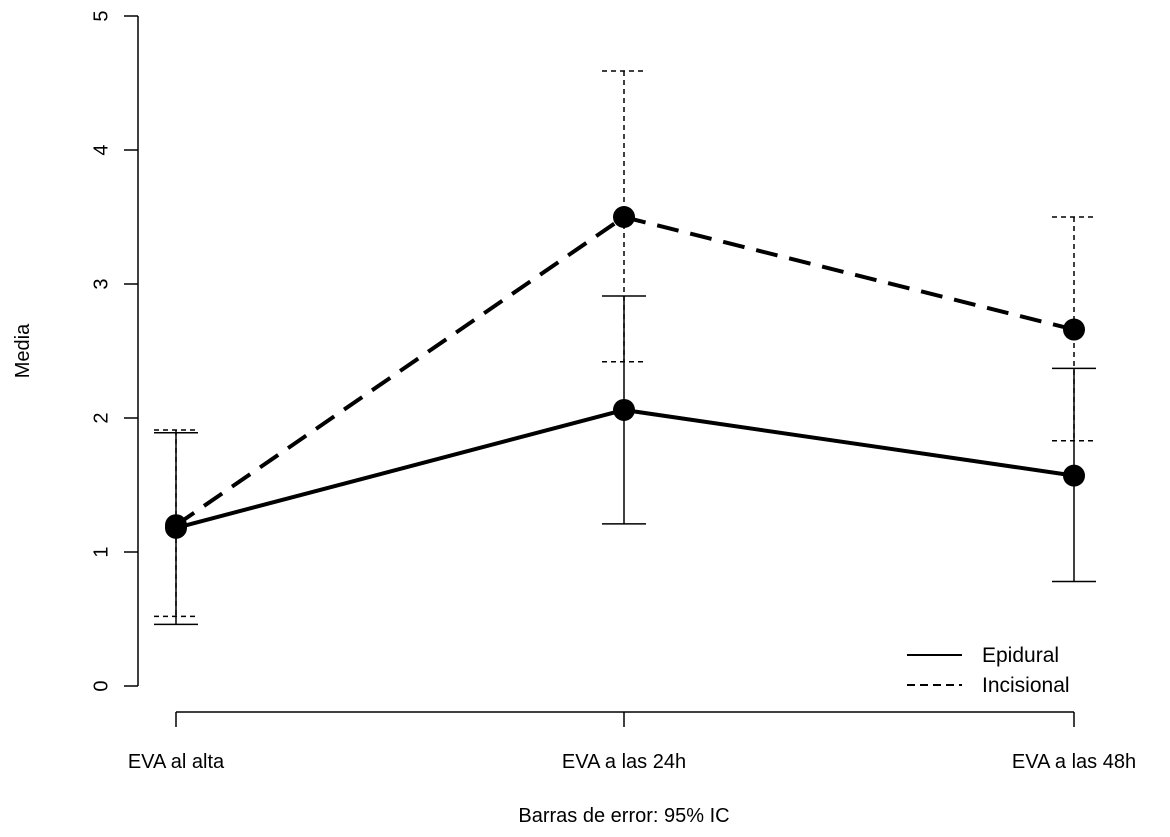 Image resolution: width=1170 pixels, height=837 pixels. I want to click on y-axis: 0 1 2 3 4 5, so click(114, 351).